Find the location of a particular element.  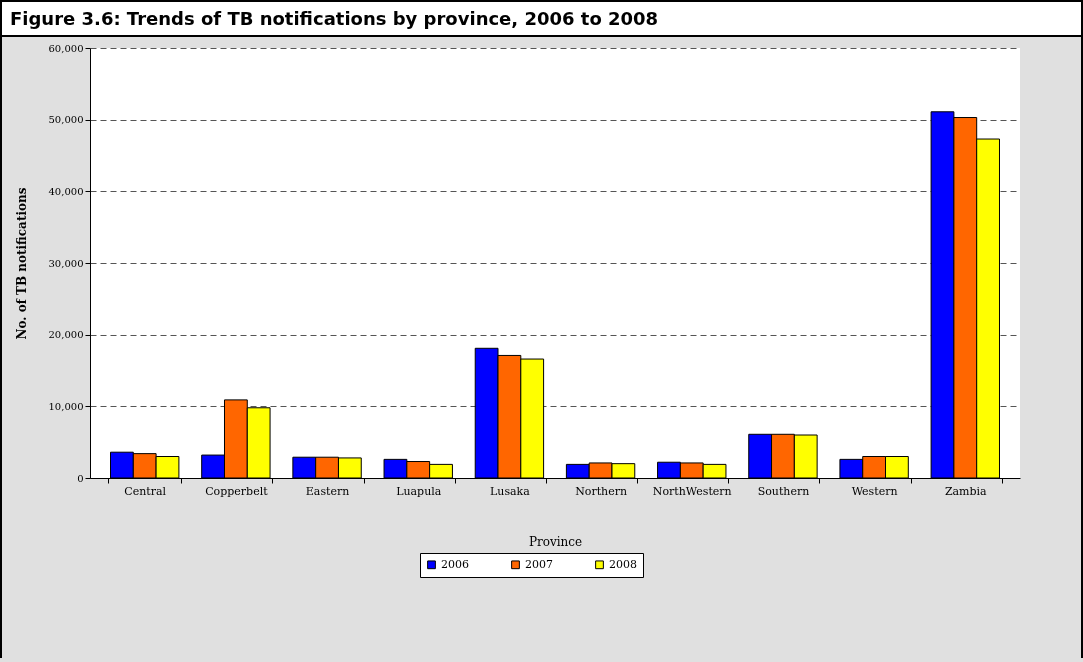

legend-label: 2006 is located at coordinates (455, 564).